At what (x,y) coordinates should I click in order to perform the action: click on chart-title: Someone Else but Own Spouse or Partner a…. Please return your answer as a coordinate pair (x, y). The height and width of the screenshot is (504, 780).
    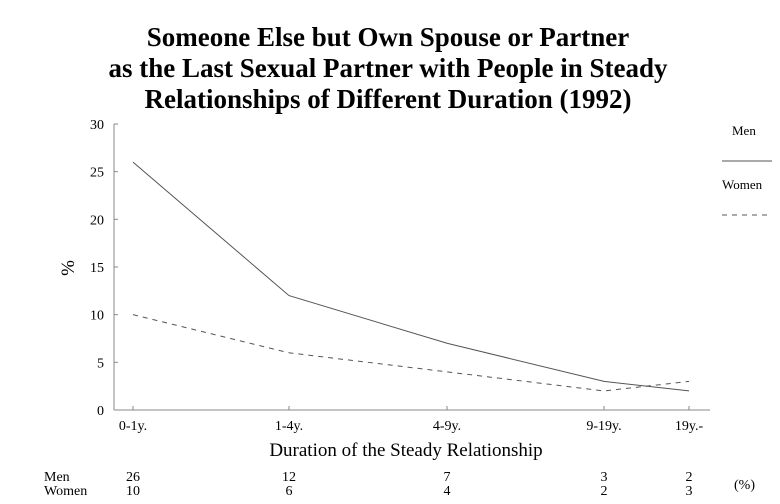
    Looking at the image, I should click on (388, 68).